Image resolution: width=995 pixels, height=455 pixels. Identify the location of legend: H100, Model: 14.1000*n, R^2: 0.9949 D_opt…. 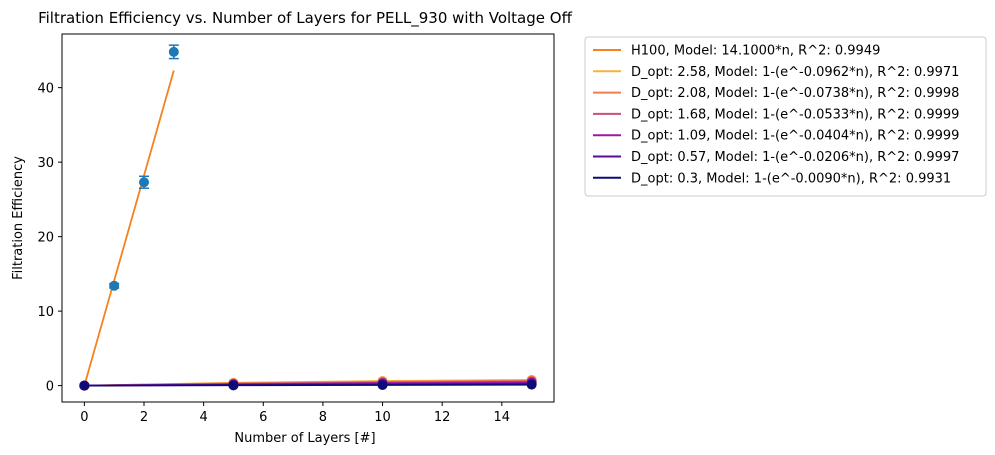
(785, 116).